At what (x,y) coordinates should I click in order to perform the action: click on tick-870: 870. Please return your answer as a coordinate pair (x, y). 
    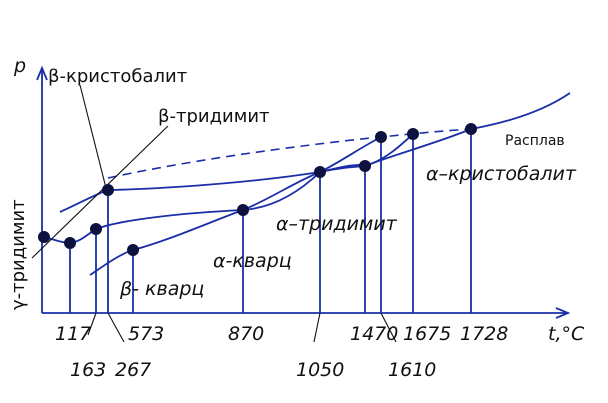
    Looking at the image, I should click on (246, 334).